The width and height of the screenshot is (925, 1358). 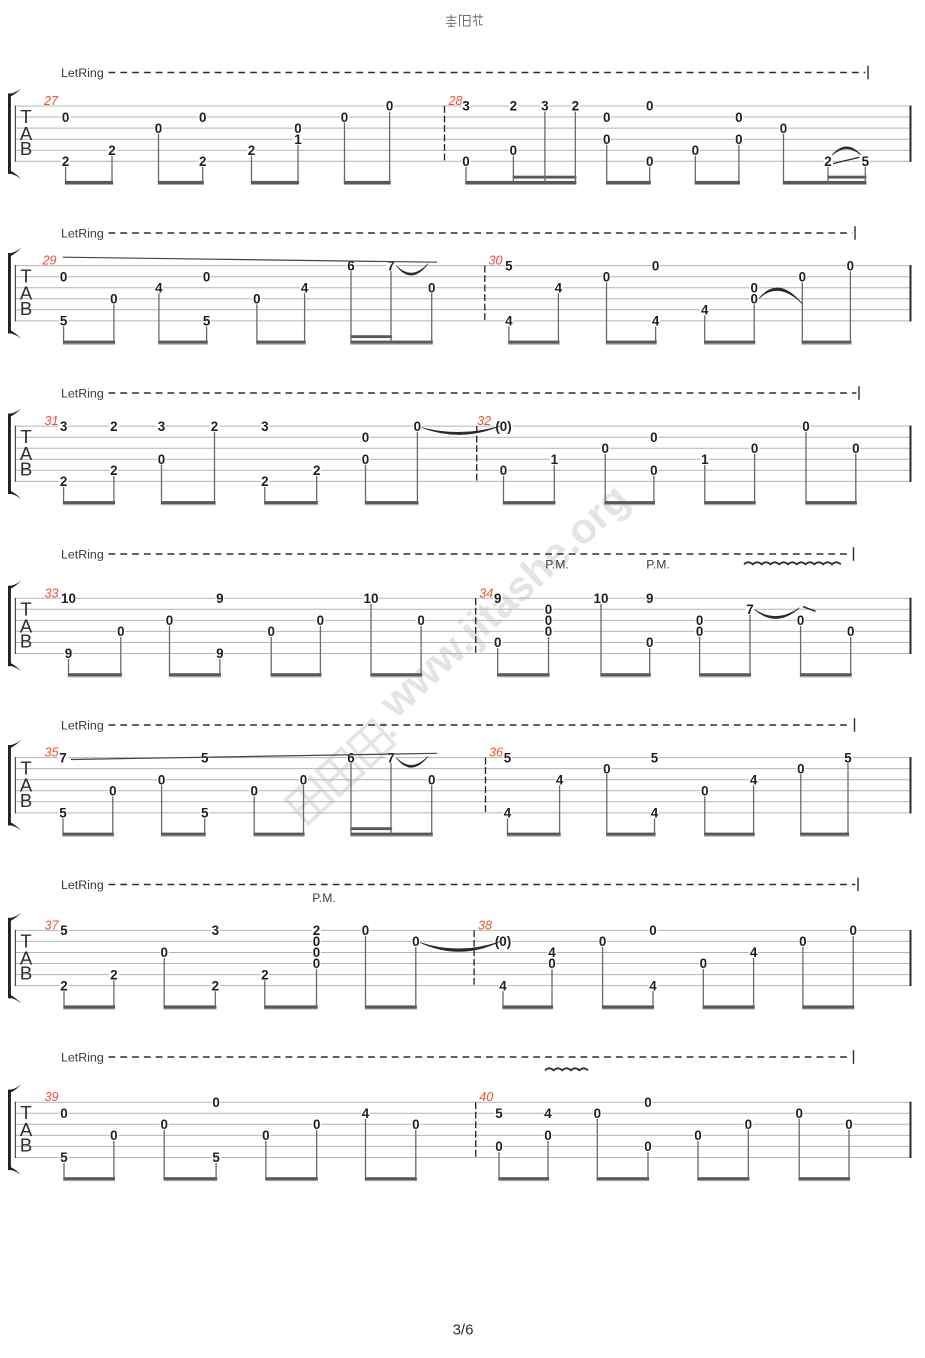 What do you see at coordinates (503, 941) in the screenshot?
I see `svg-text: (0)` at bounding box center [503, 941].